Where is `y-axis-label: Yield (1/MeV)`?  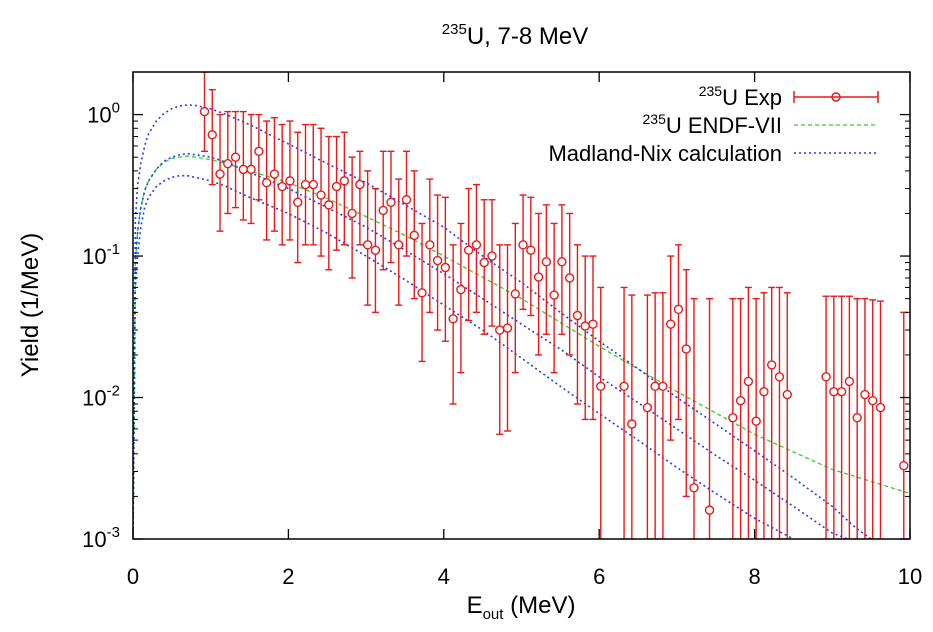 y-axis-label: Yield (1/MeV) is located at coordinates (30, 305).